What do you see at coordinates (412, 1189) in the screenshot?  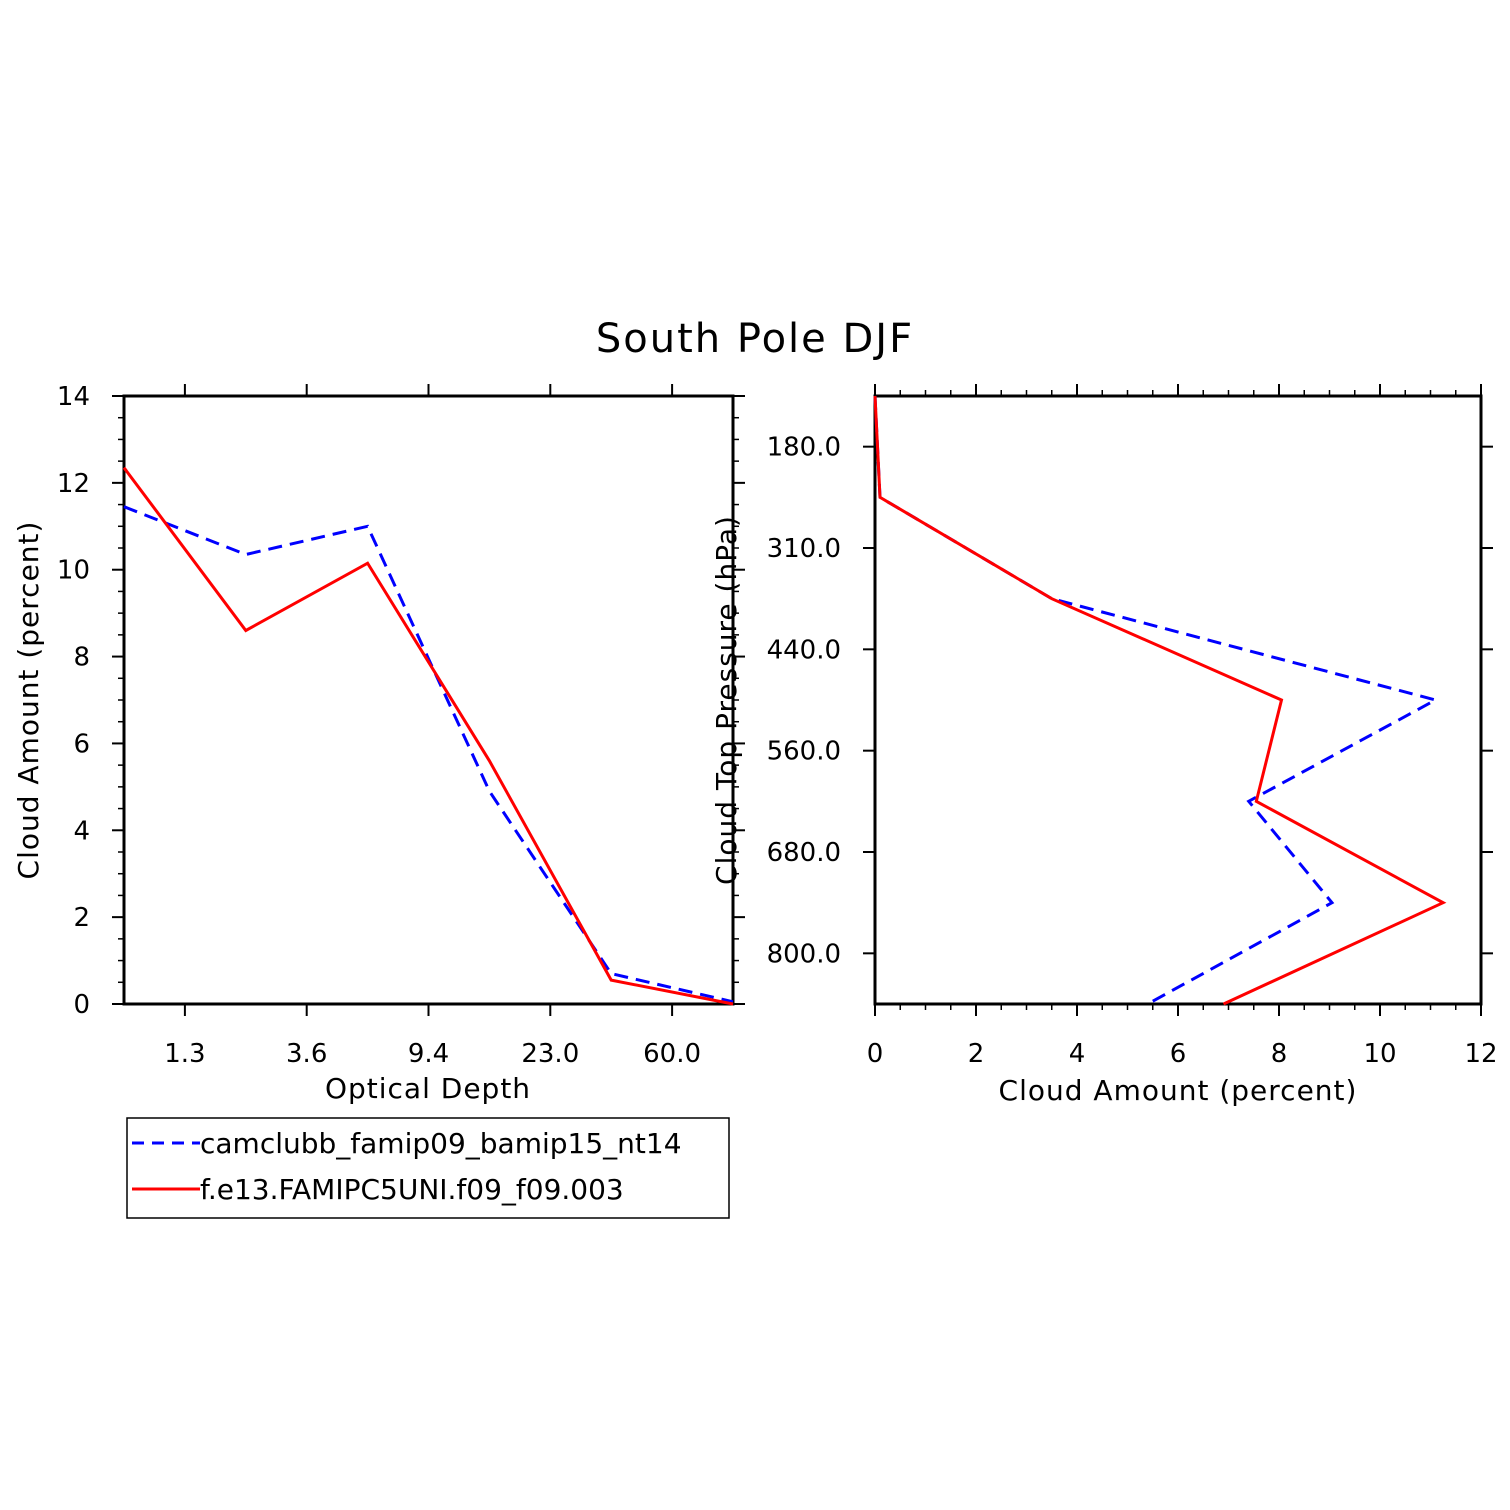 I see `legend-label-series-b: f.e13.FAMIPC5UNI.f09_f09.003` at bounding box center [412, 1189].